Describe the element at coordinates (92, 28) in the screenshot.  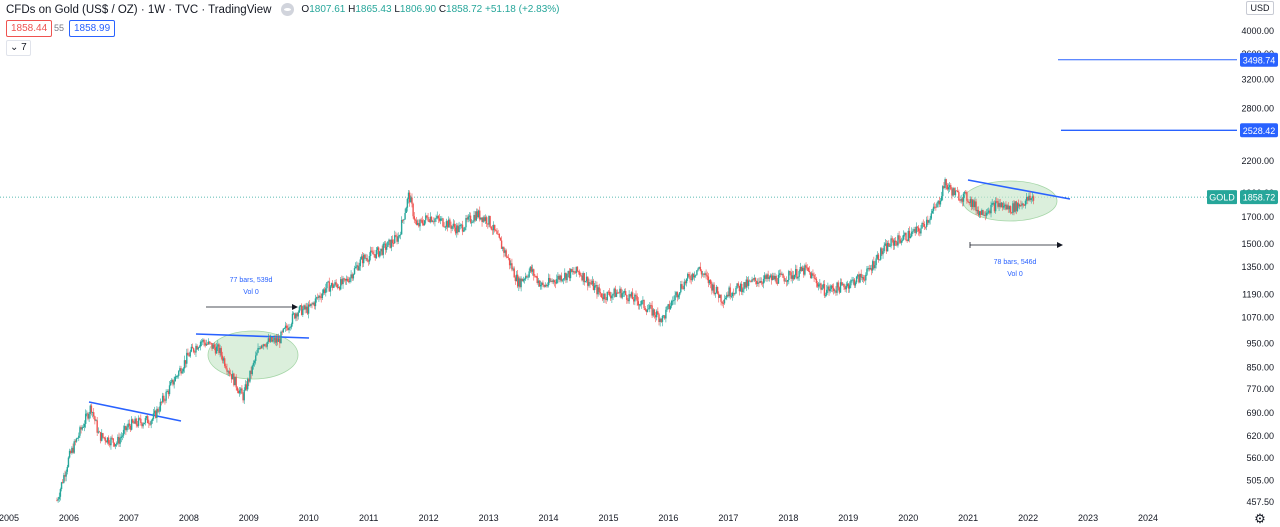
I see `buy-price-button: 1858.99` at that location.